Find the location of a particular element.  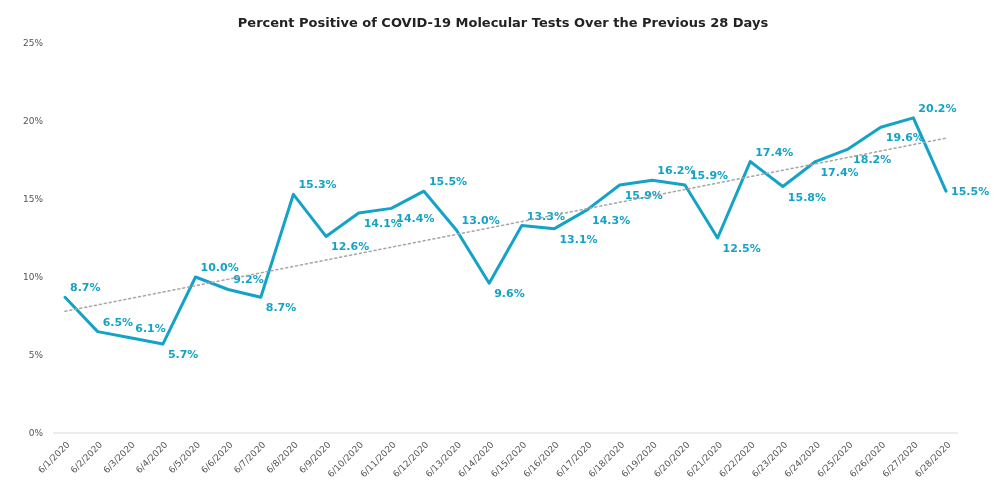

data-label: 18.2% is located at coordinates (872, 160).